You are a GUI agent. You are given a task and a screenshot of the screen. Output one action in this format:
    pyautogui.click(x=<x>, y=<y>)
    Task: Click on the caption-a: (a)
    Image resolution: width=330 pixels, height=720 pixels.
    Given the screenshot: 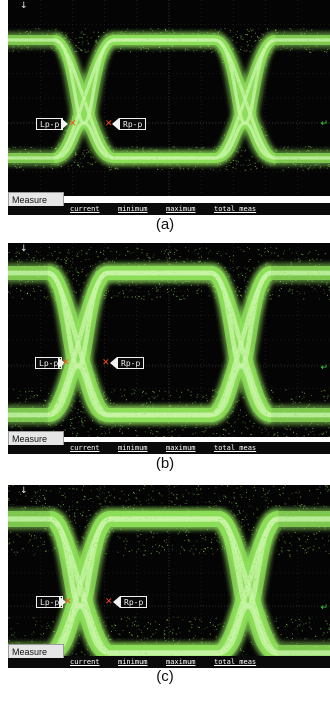 What is the action you would take?
    pyautogui.click(x=165, y=224)
    